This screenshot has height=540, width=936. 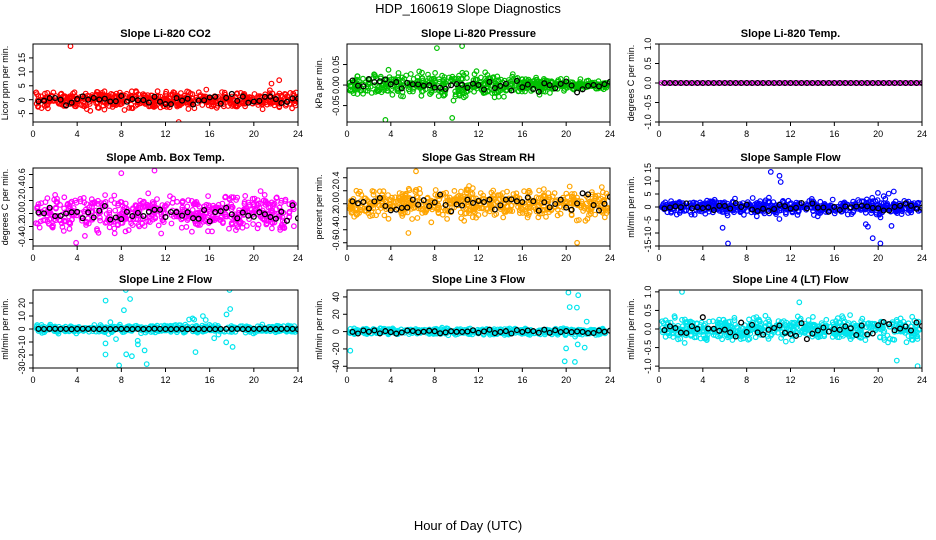 I want to click on y-tick-label: -0.2, so click(x=336, y=217).